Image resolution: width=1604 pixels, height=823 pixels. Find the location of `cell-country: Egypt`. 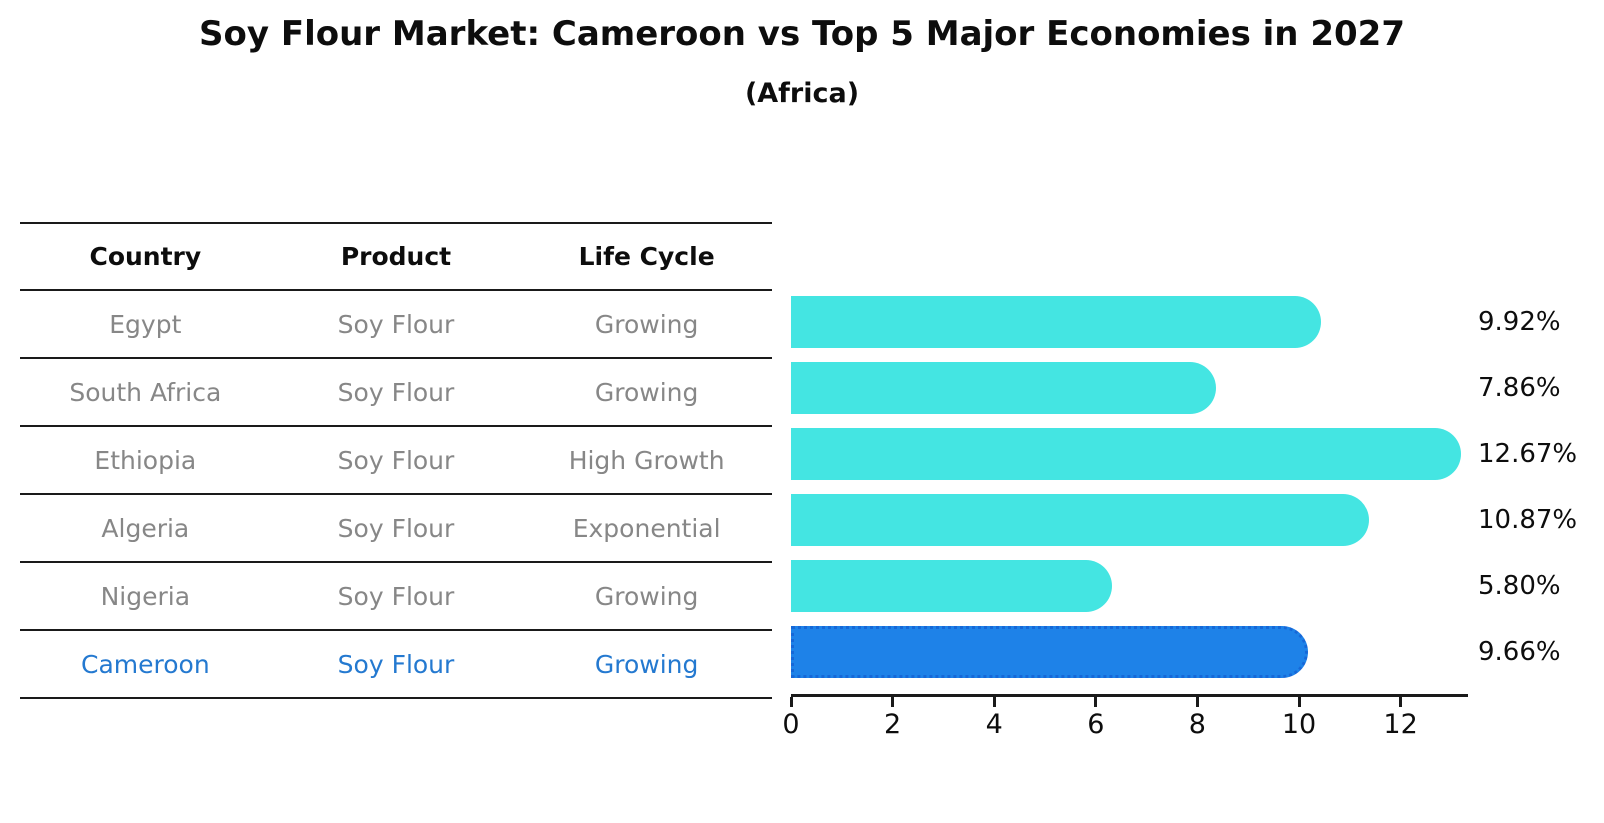

cell-country: Egypt is located at coordinates (145, 324).